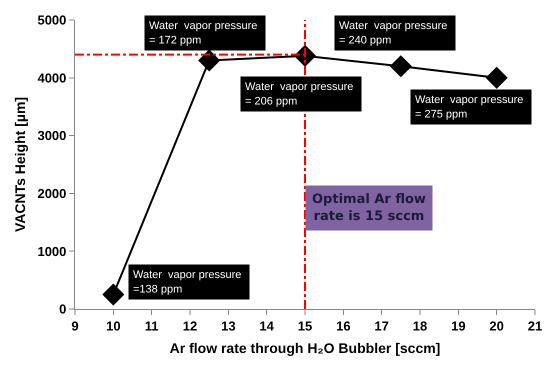 The image size is (550, 365). Describe the element at coordinates (113, 326) in the screenshot. I see `x-tick-label: 10` at that location.